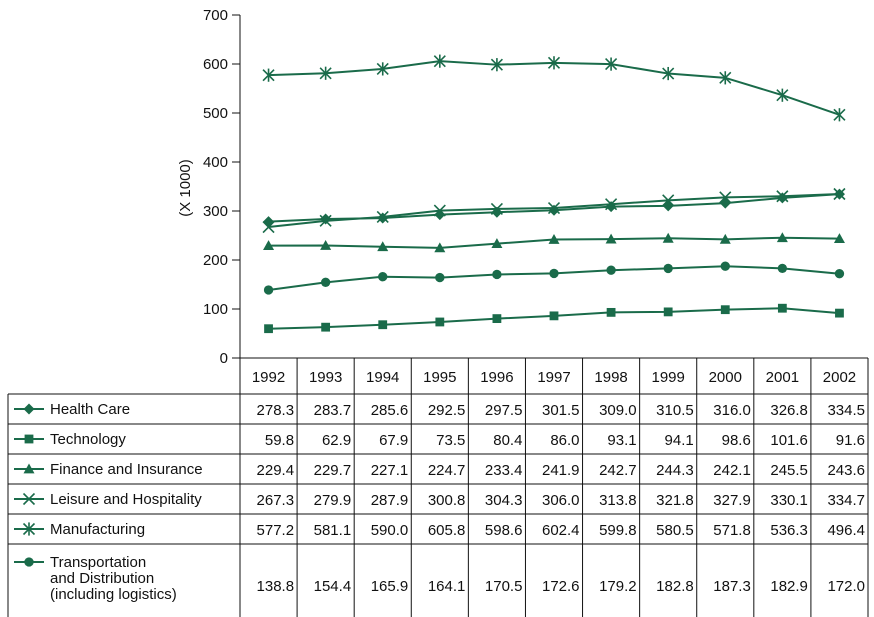  Describe the element at coordinates (732, 530) in the screenshot. I see `data-label: 571.8` at that location.